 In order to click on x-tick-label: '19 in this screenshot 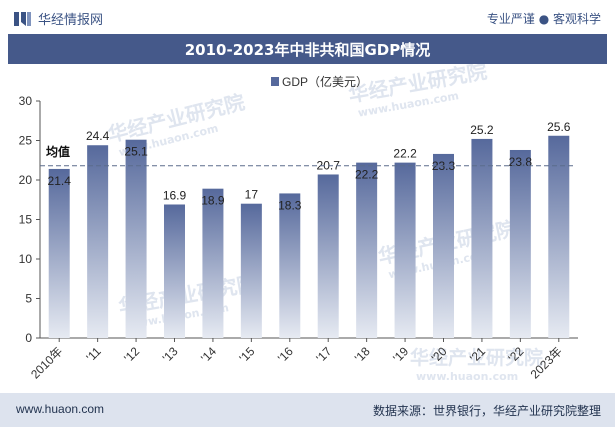, I will do `click(400, 354)`.